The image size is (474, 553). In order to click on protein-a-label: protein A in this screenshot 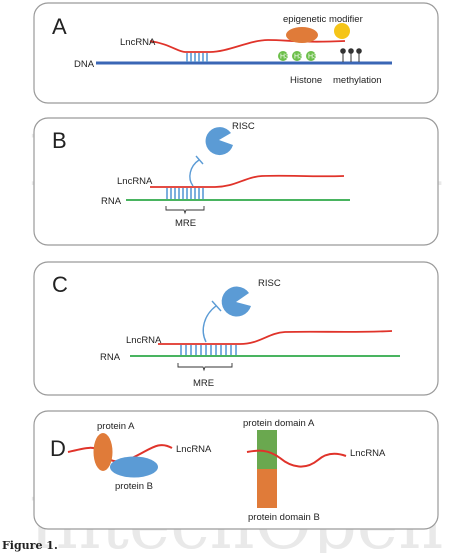, I will do `click(116, 426)`.